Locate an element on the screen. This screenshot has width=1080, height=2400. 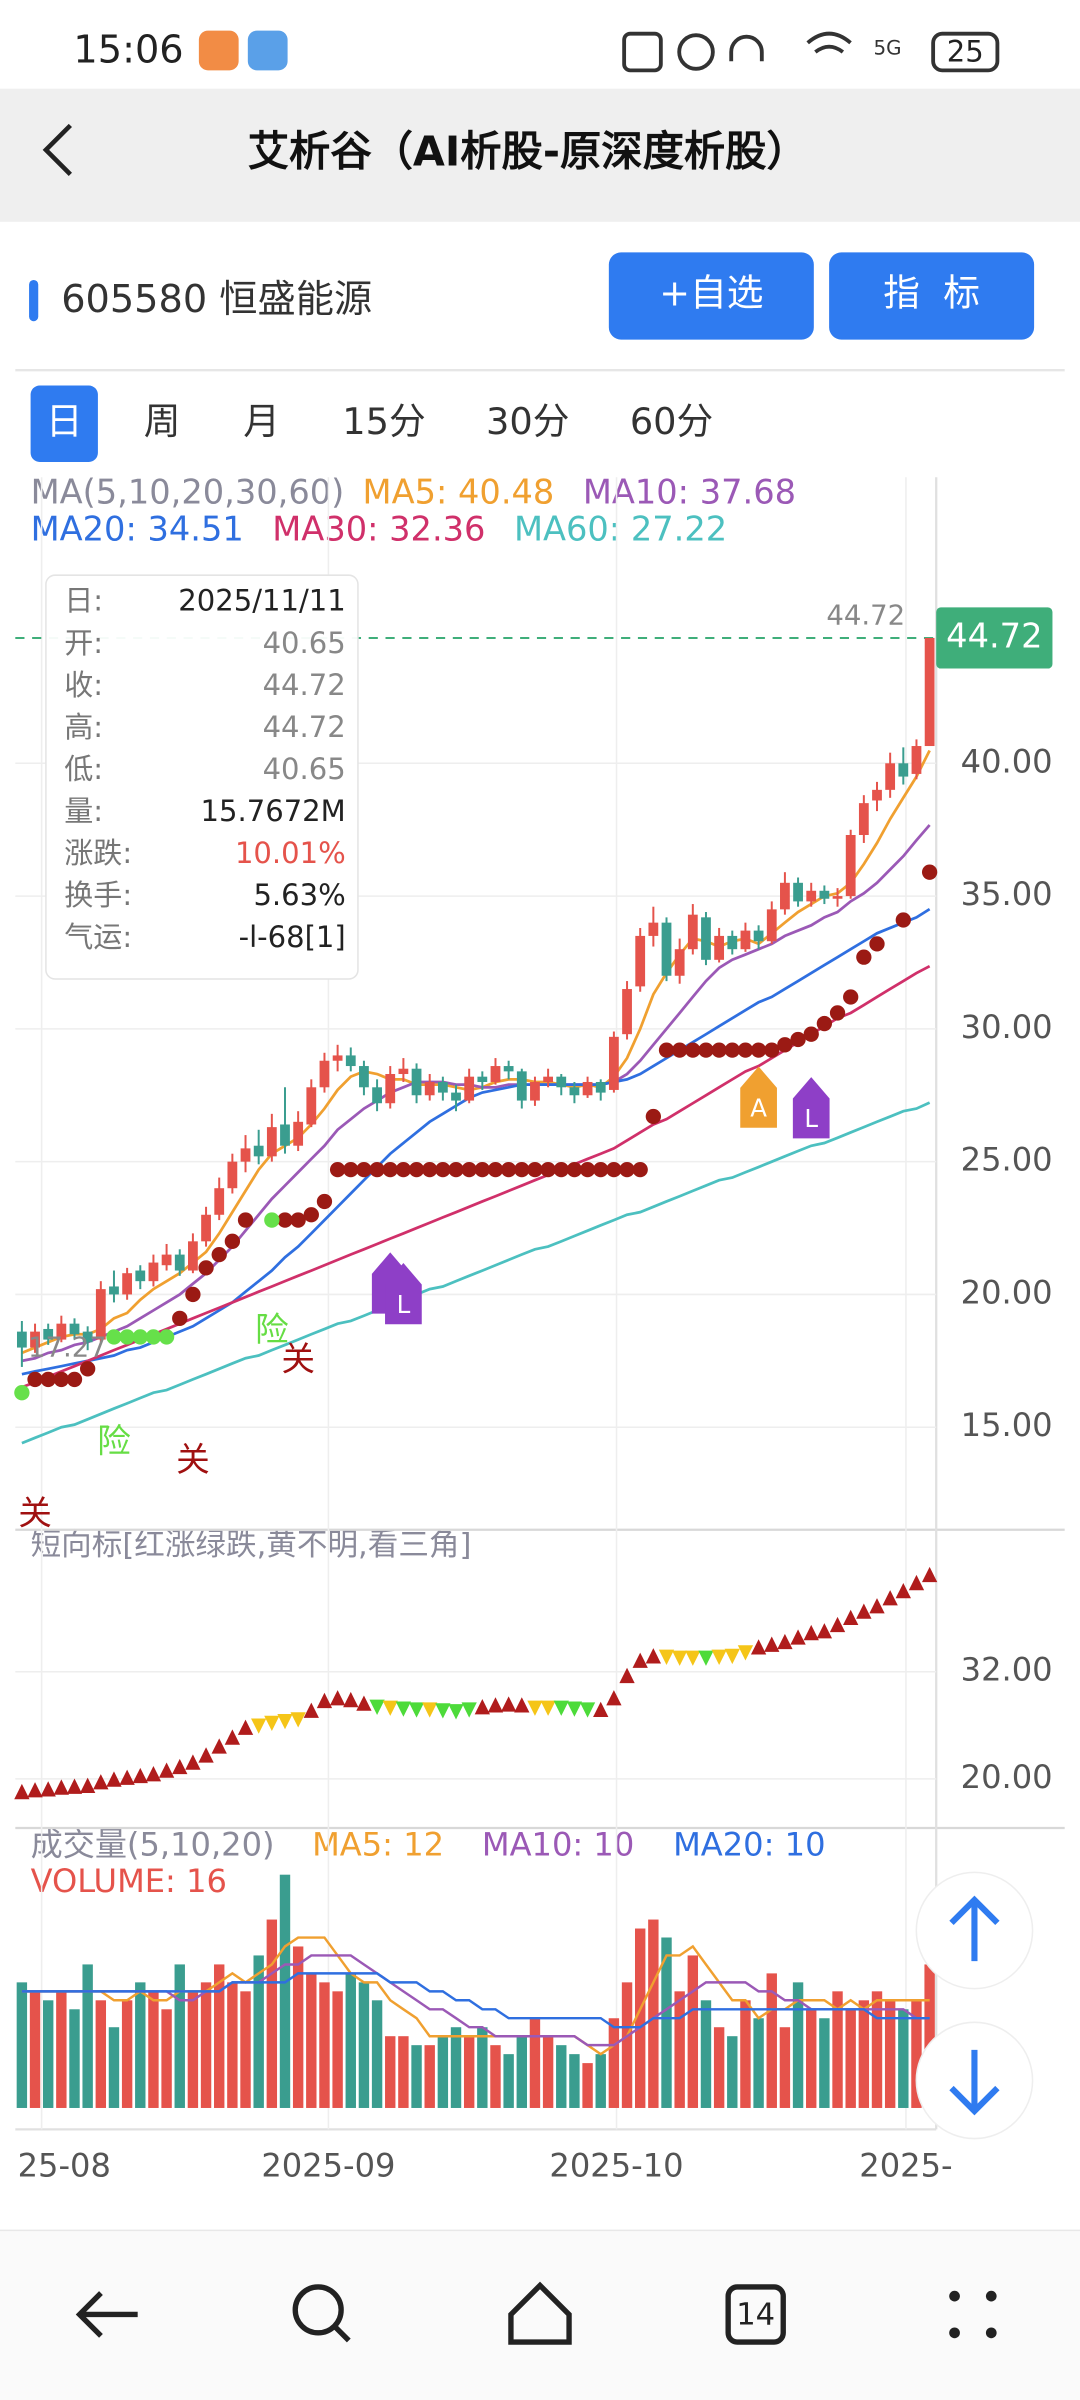
status-icons is located at coordinates (811, 52).